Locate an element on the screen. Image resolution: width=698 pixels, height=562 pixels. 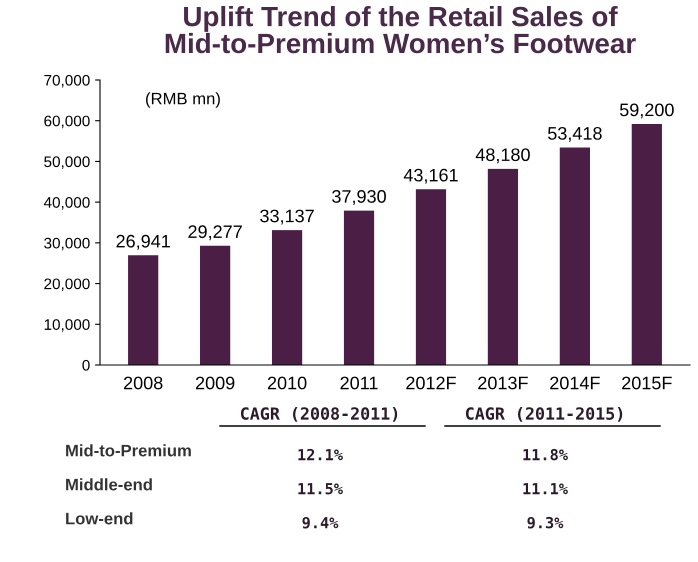
data-label: 43,161 is located at coordinates (431, 176).